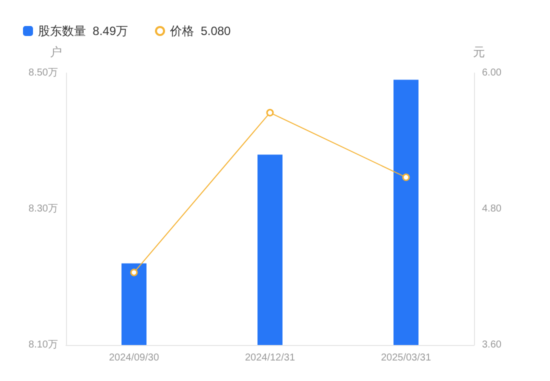 This screenshot has height=381, width=550. Describe the element at coordinates (43, 73) in the screenshot. I see `y-tick-label: 8.50万` at that location.